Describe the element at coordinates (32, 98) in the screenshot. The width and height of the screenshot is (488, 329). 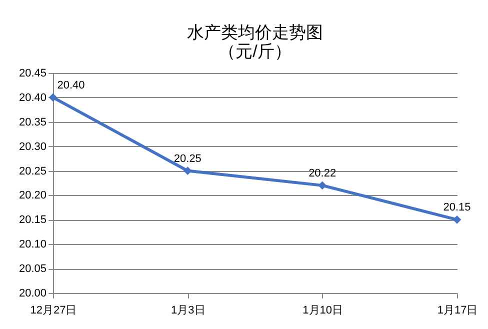
I see `y-tick-label: 20.40` at that location.